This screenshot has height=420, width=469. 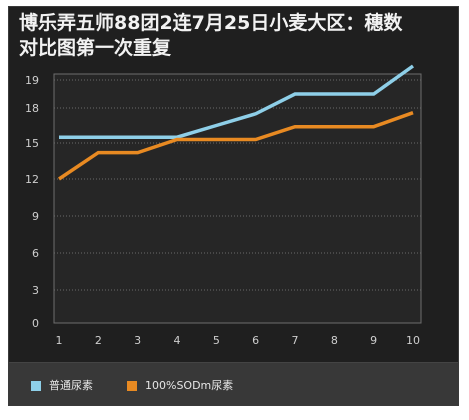 I want to click on x-tick-label: 3, so click(x=137, y=340).